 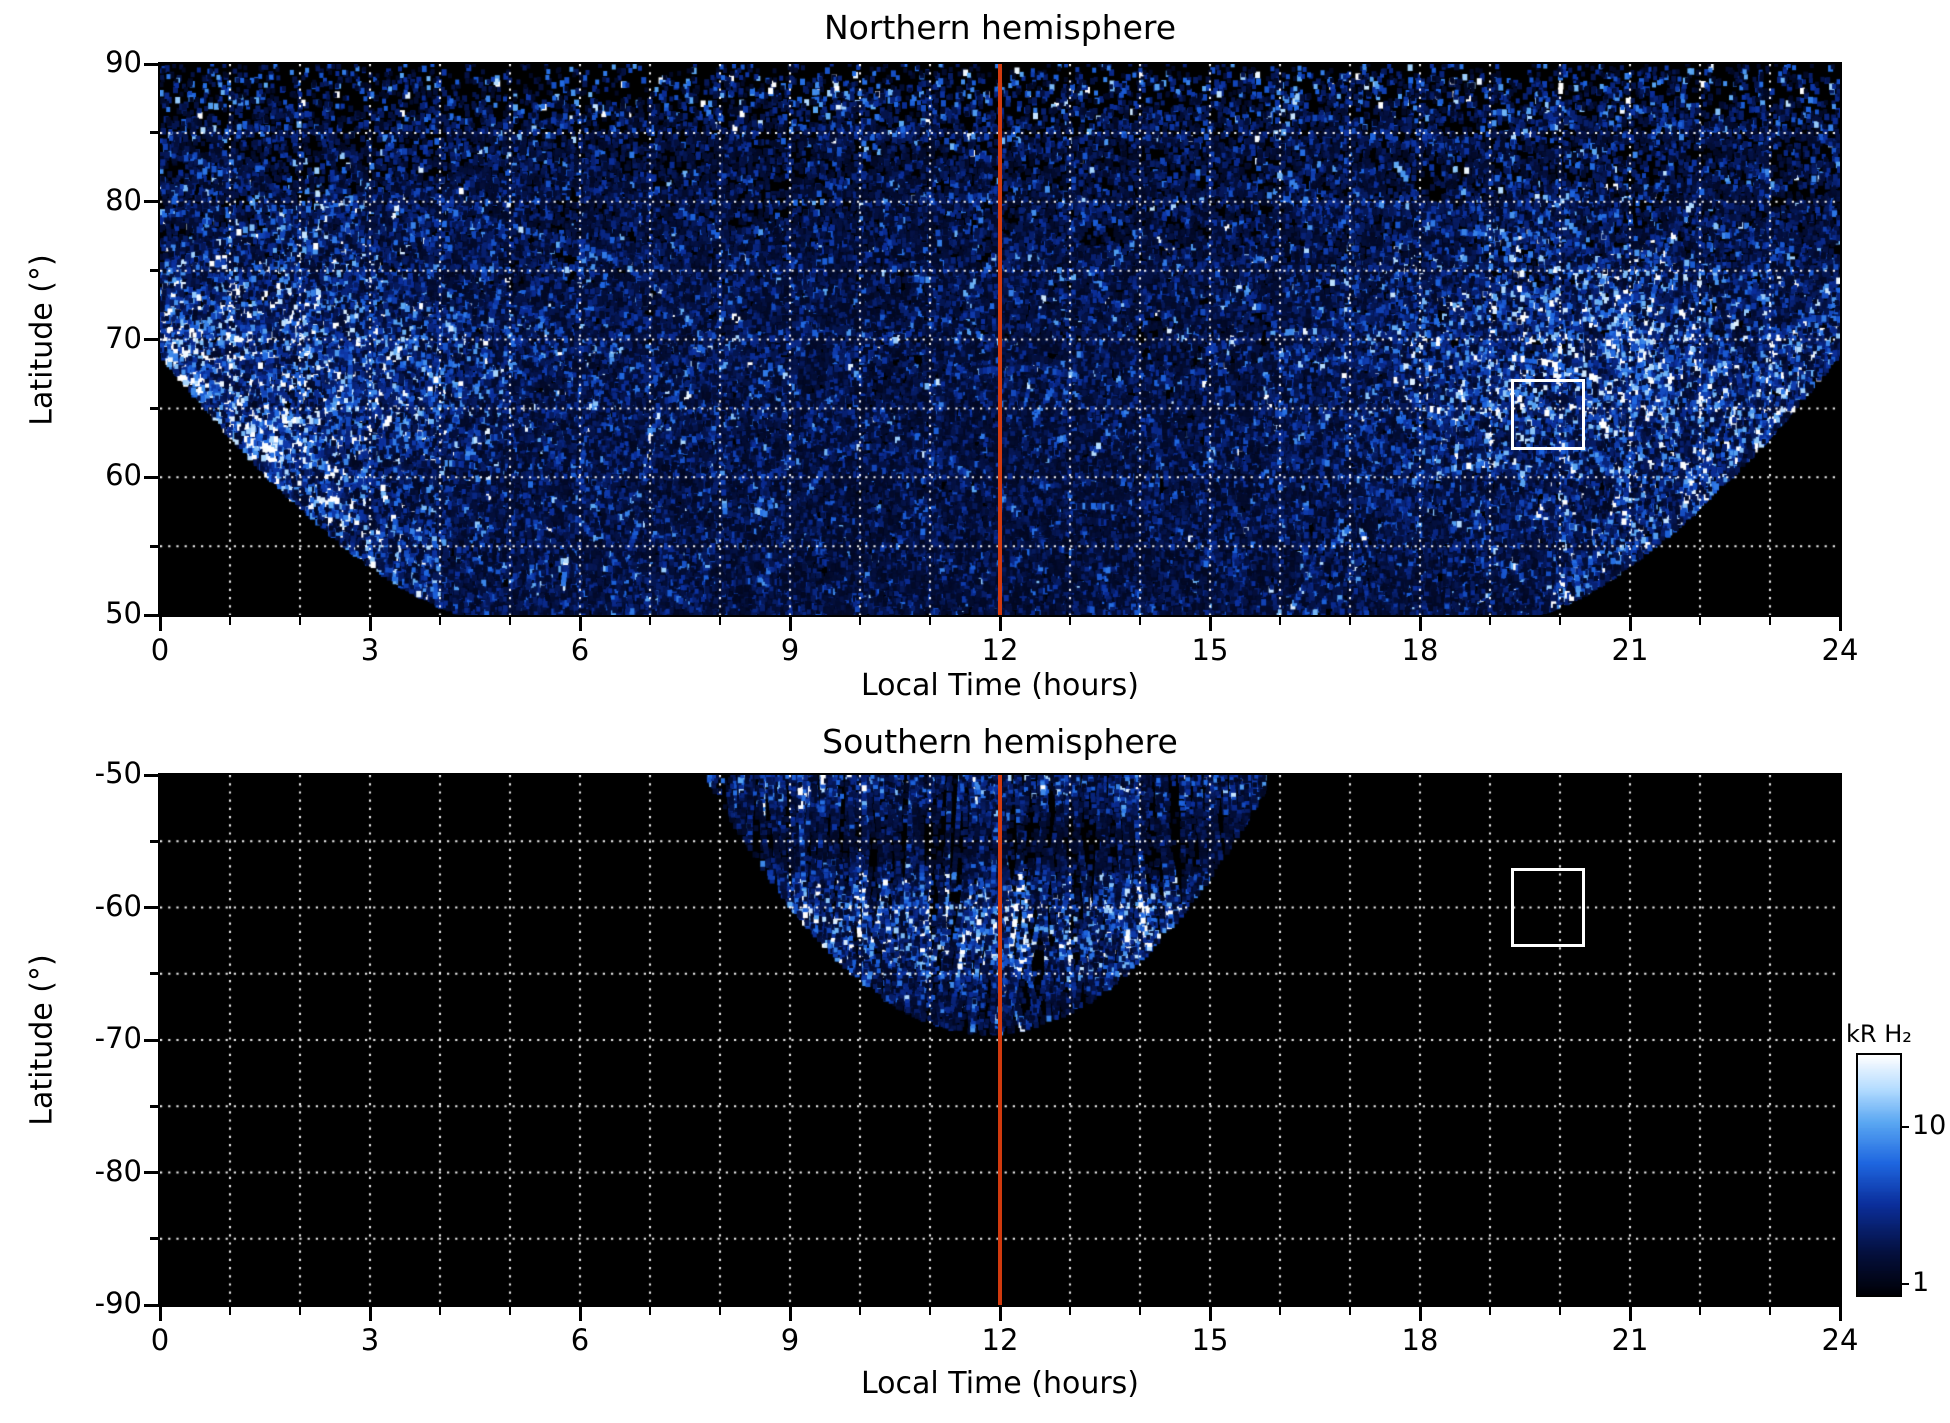 What do you see at coordinates (123, 62) in the screenshot?
I see `y-tick-label: 90` at bounding box center [123, 62].